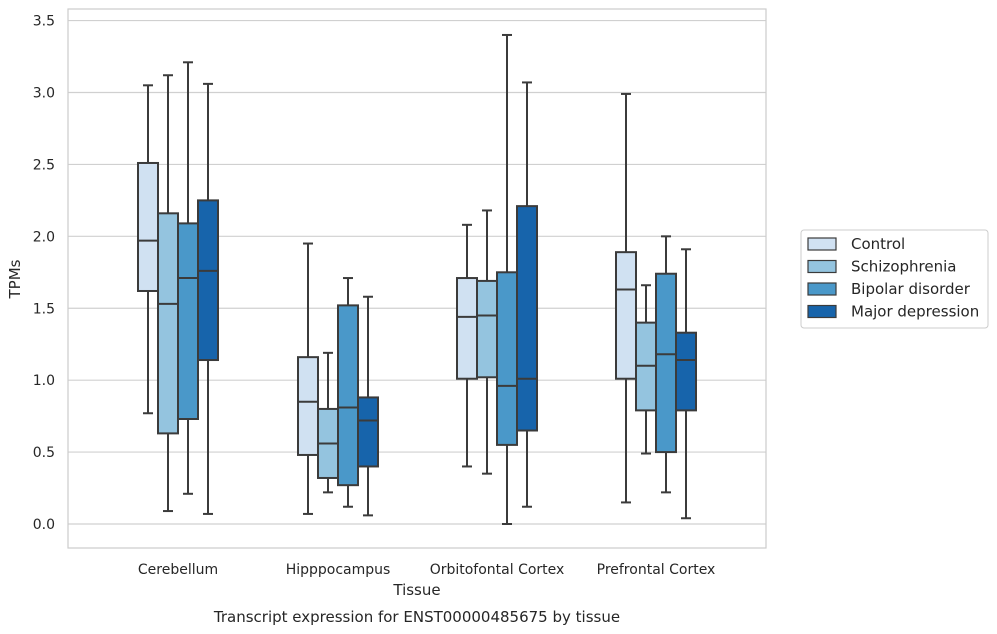  Describe the element at coordinates (44, 237) in the screenshot. I see `y-tick-label: 2.0` at that location.